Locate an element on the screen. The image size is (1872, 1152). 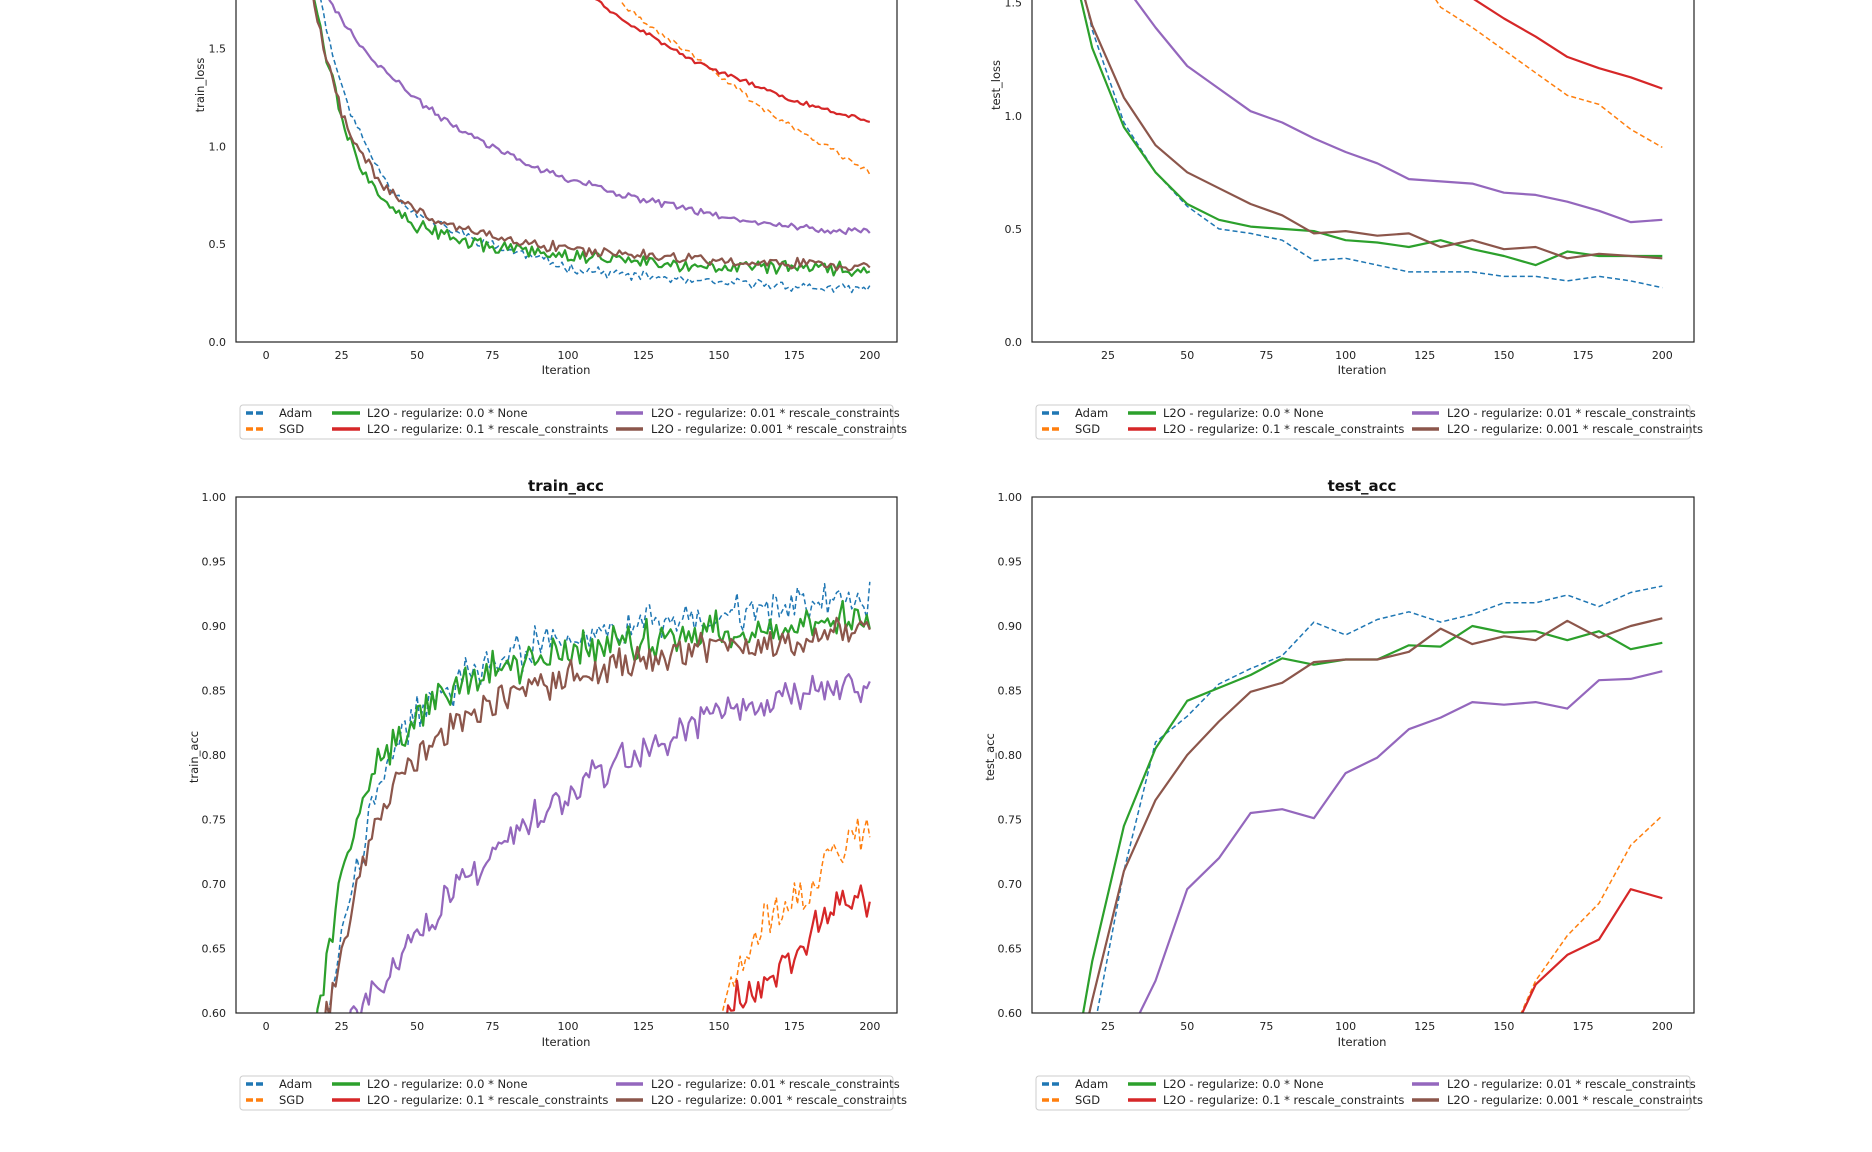
y-tick-label: 0.60 is located at coordinates (214, 1013).